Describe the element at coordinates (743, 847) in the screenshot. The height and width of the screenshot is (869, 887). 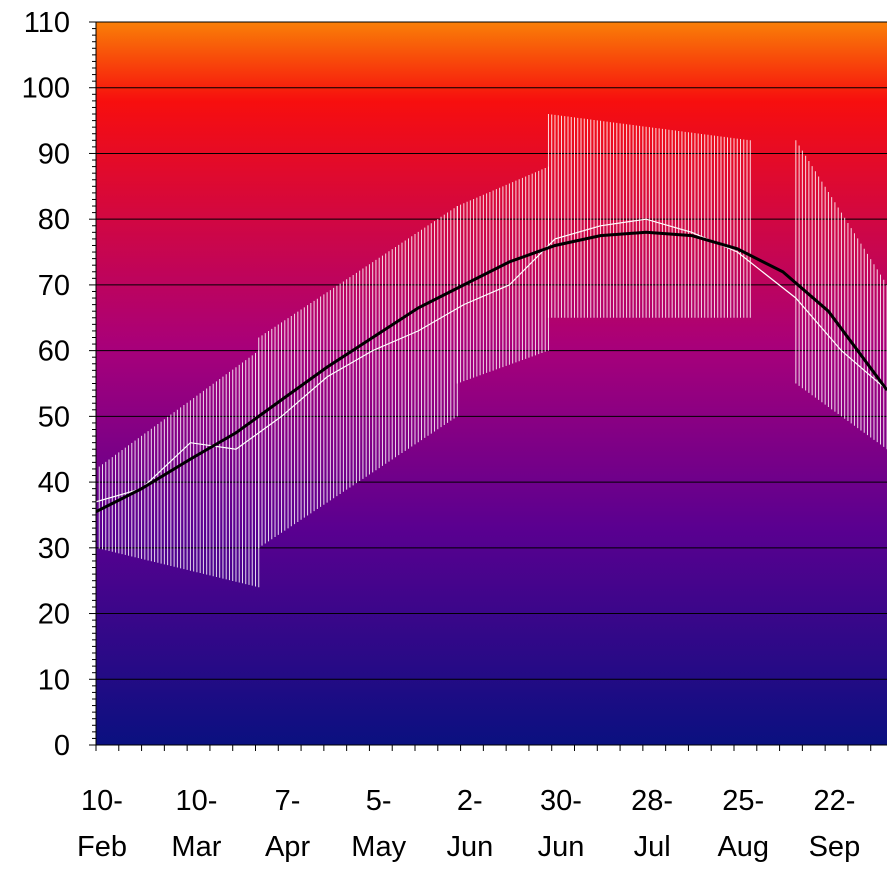
I see `x-tick-label-month: Aug` at that location.